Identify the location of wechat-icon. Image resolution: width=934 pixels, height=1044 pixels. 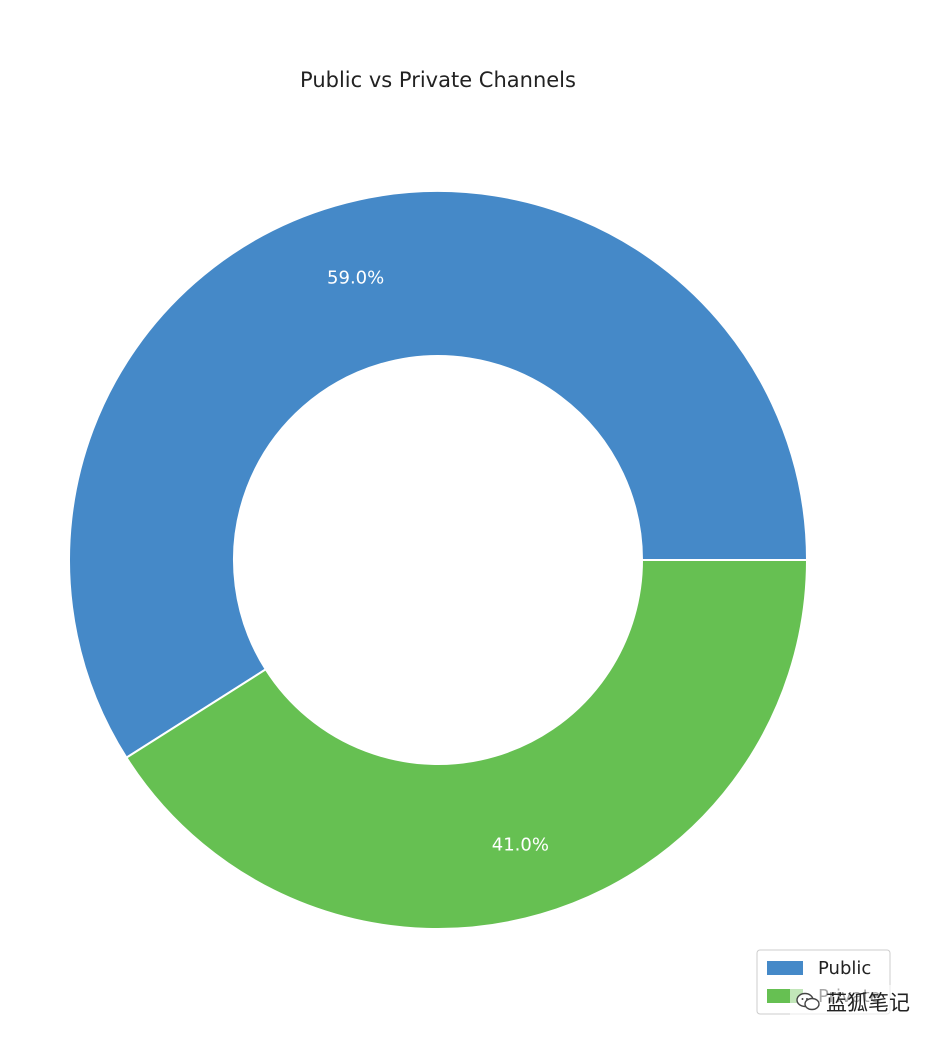
(808, 1001).